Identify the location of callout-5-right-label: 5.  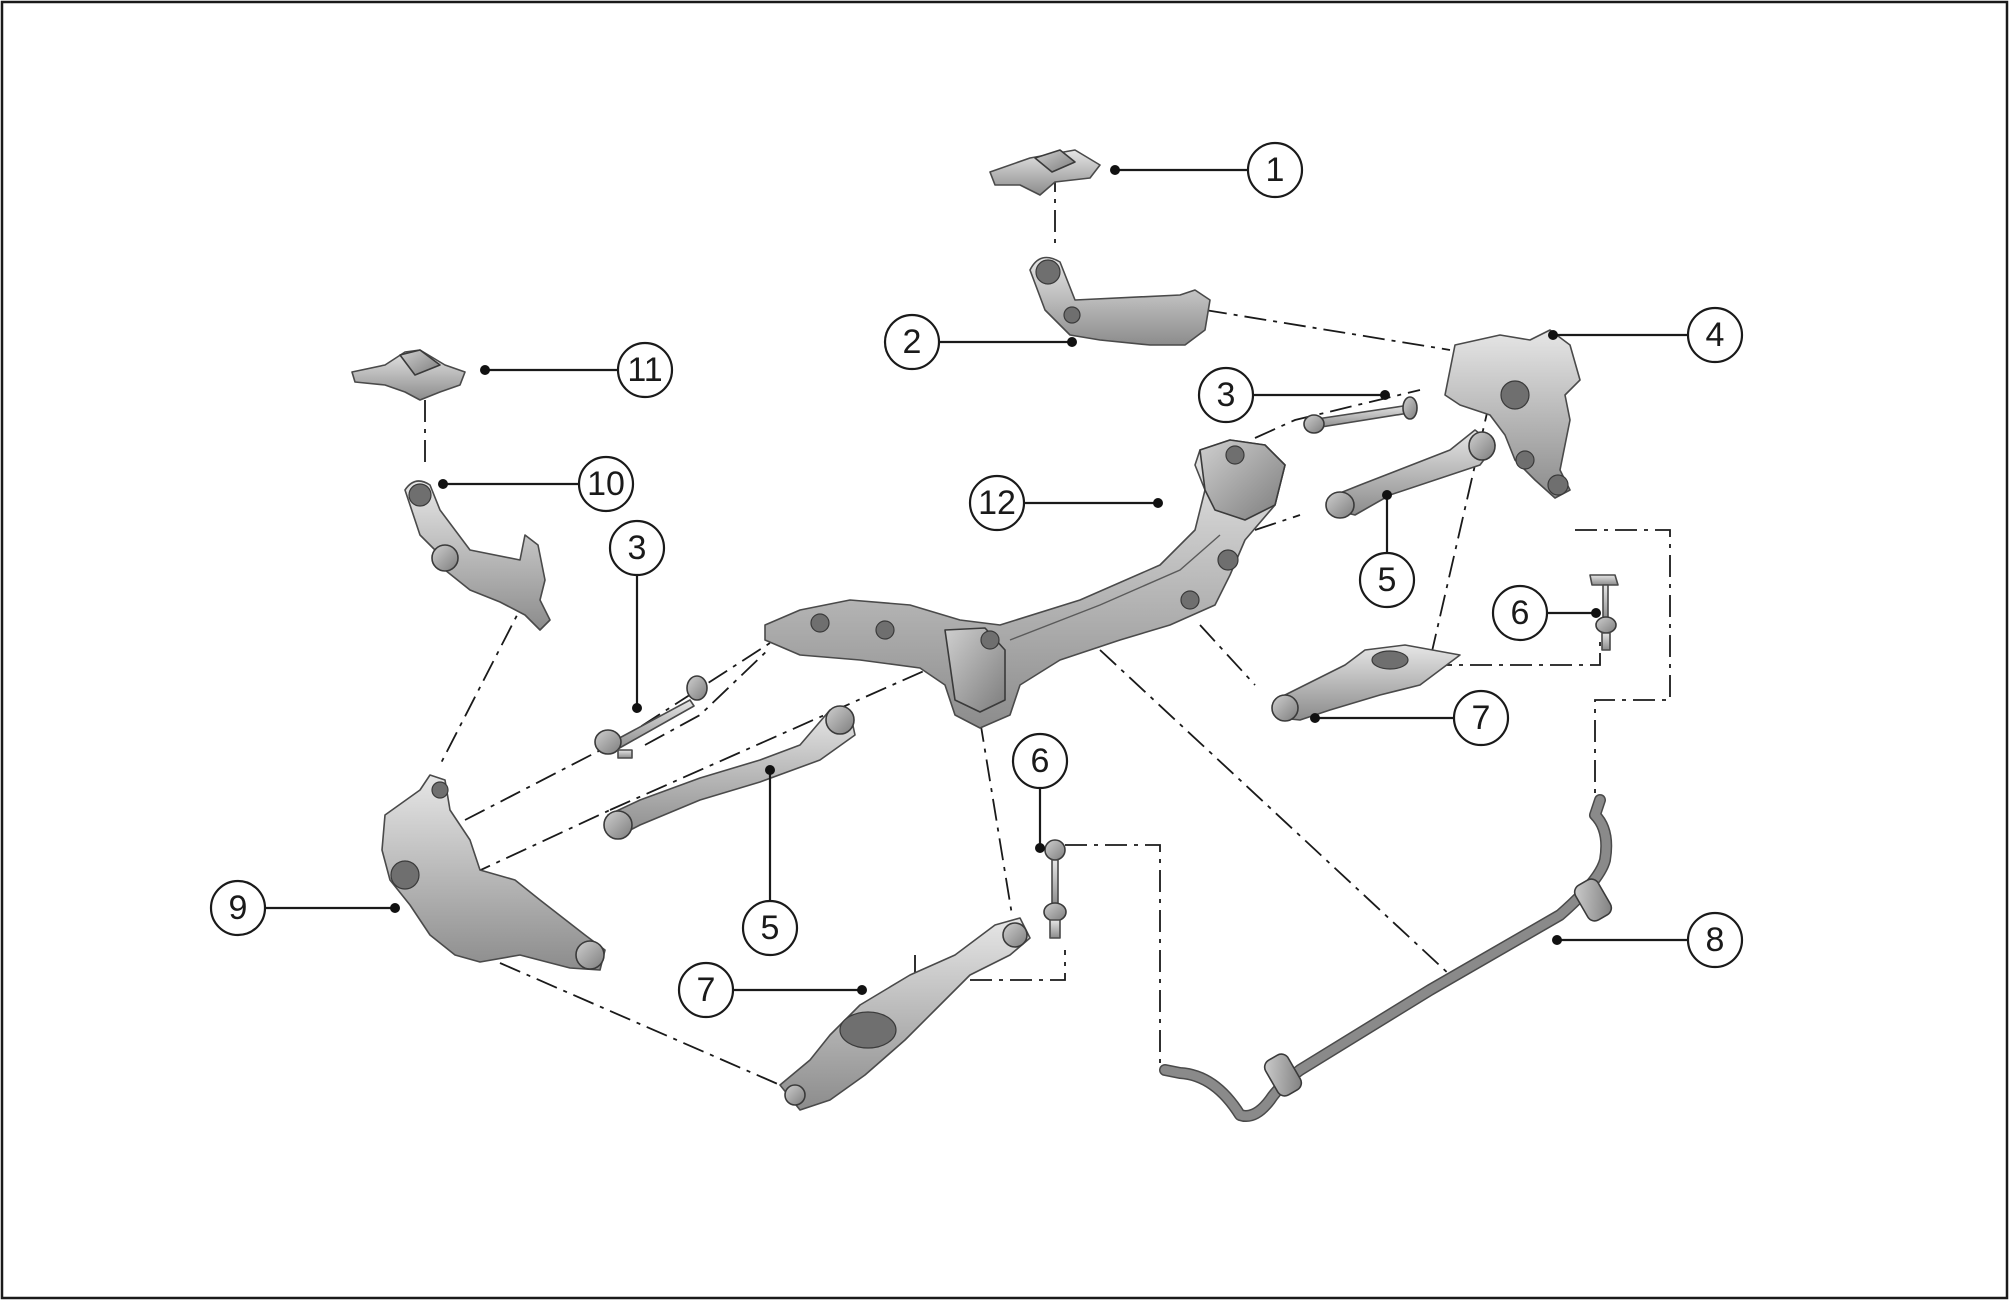
(1387, 580).